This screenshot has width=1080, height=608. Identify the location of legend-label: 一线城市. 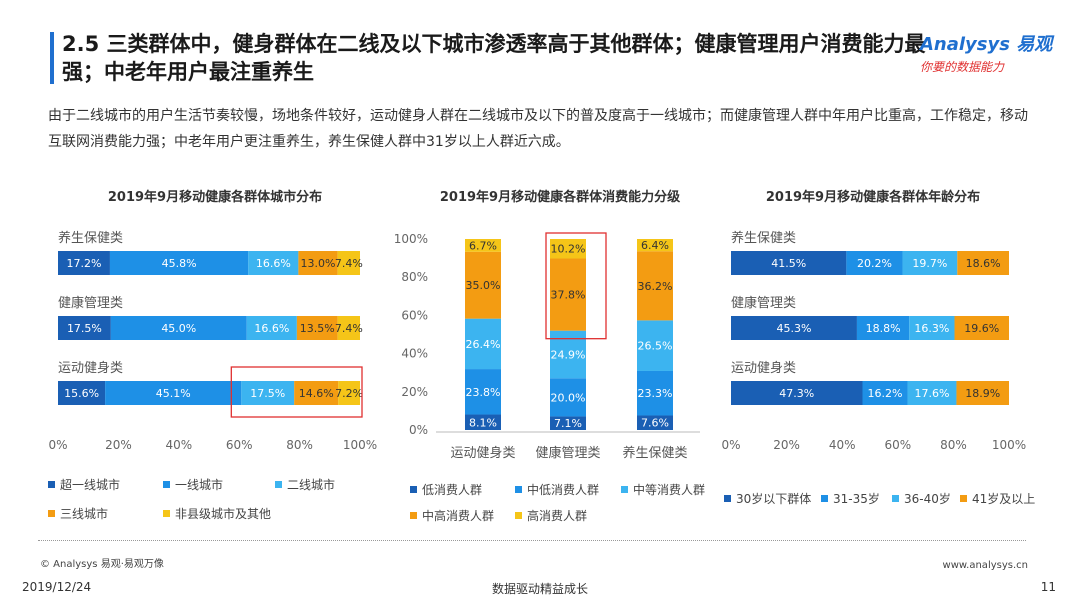
(199, 485).